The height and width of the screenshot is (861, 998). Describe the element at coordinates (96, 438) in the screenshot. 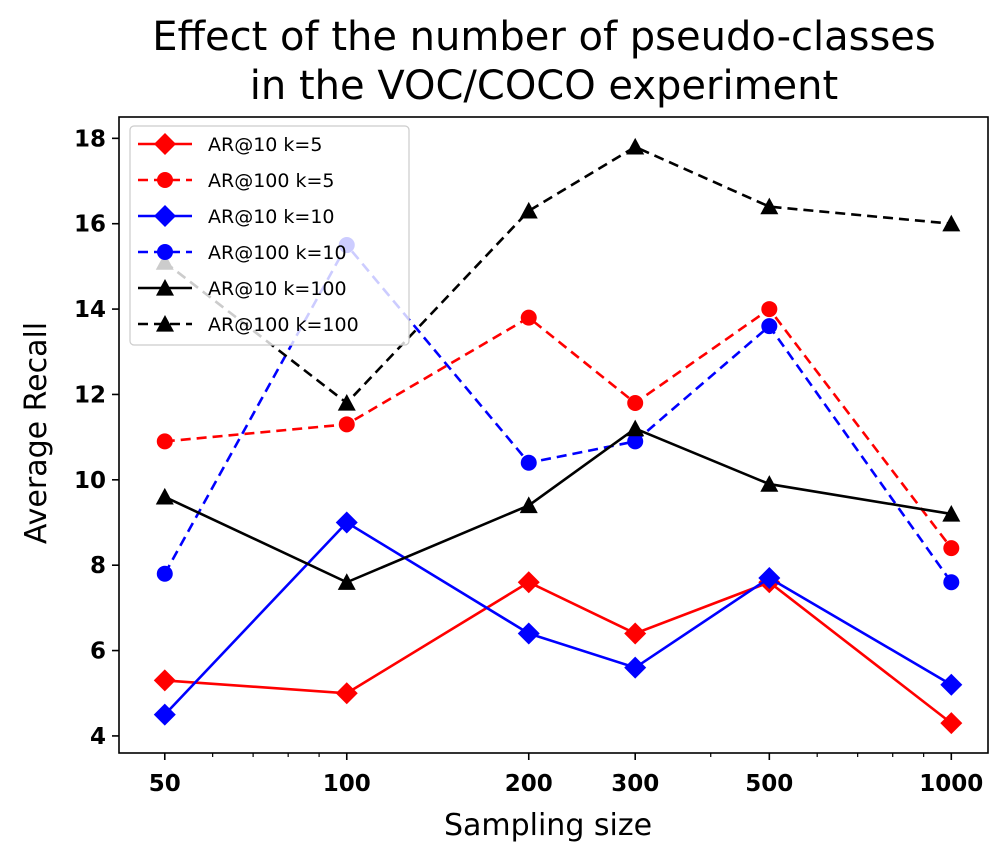

I see `y-axis: 4 6 8 10 12 14 16 18` at that location.